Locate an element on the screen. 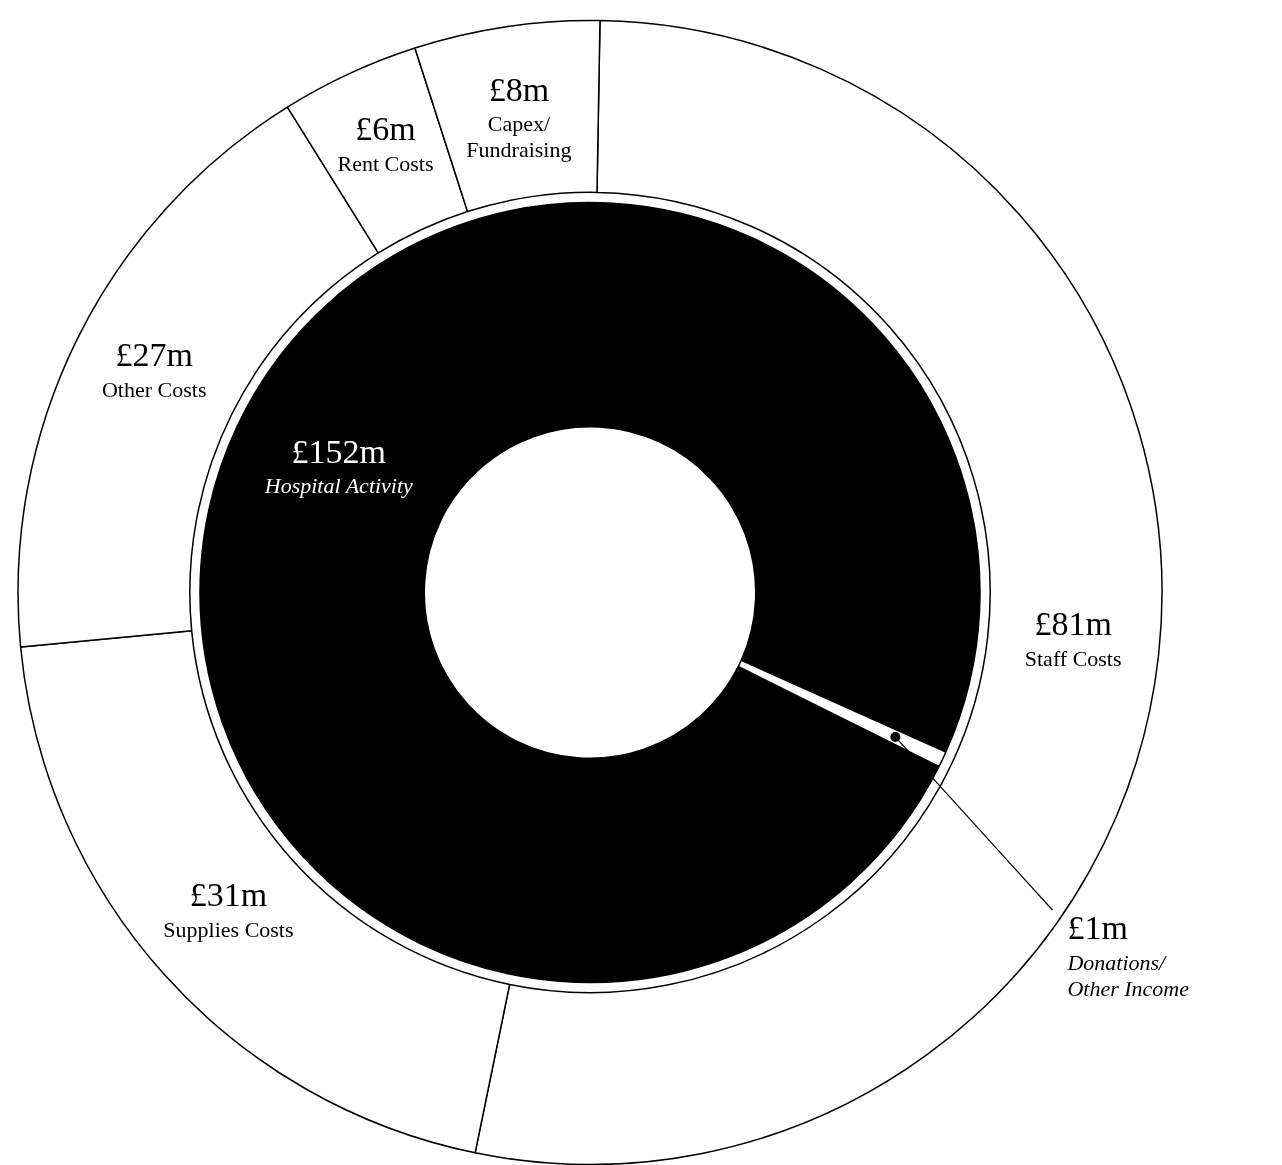 The height and width of the screenshot is (1165, 1282). slice-label: Hospital Activity is located at coordinates (338, 486).